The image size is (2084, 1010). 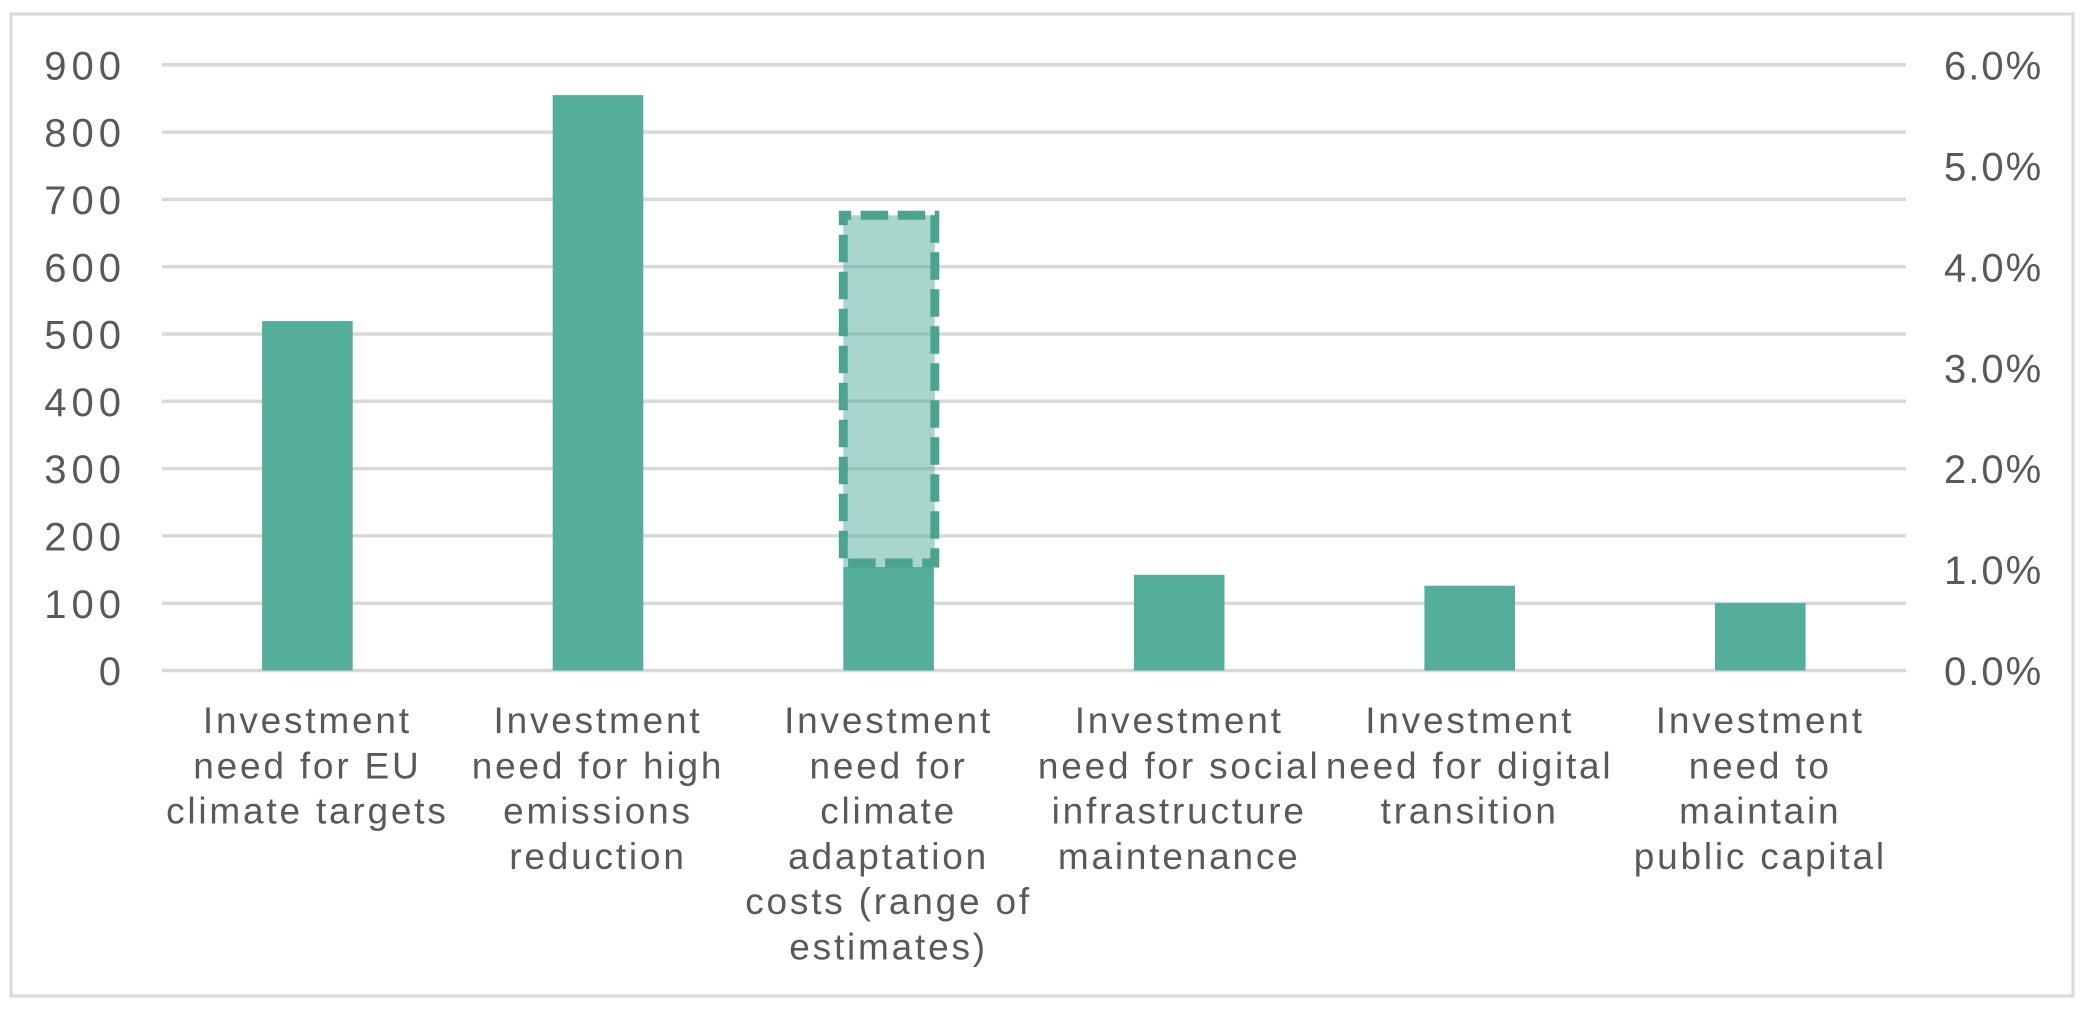 What do you see at coordinates (85, 403) in the screenshot?
I see `svg-text: 400` at bounding box center [85, 403].